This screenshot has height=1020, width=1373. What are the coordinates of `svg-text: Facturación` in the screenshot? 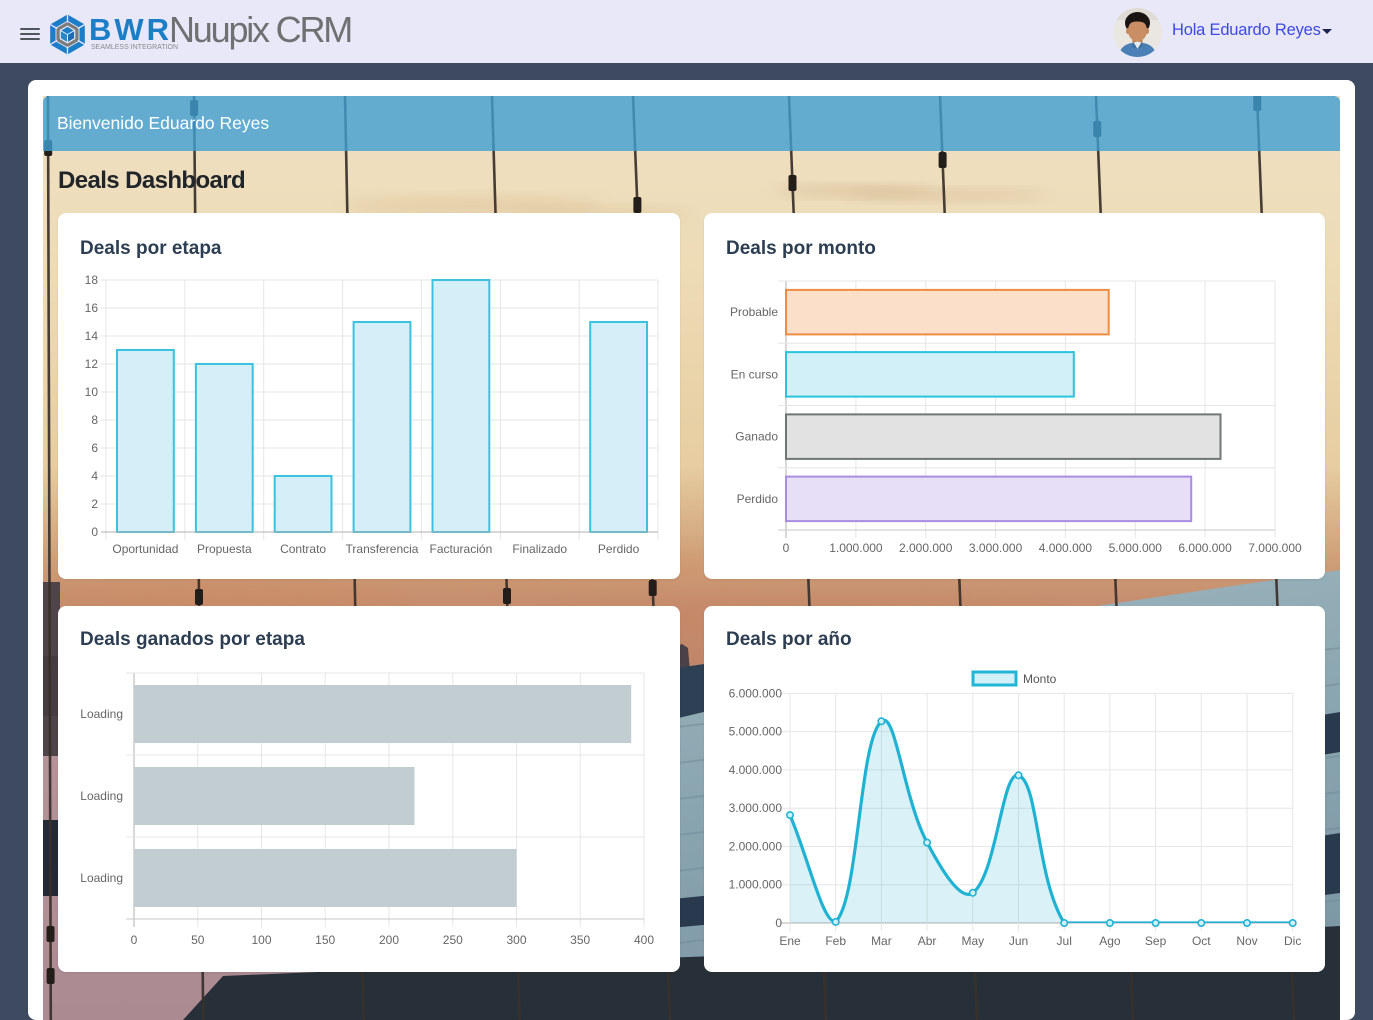 It's located at (461, 549).